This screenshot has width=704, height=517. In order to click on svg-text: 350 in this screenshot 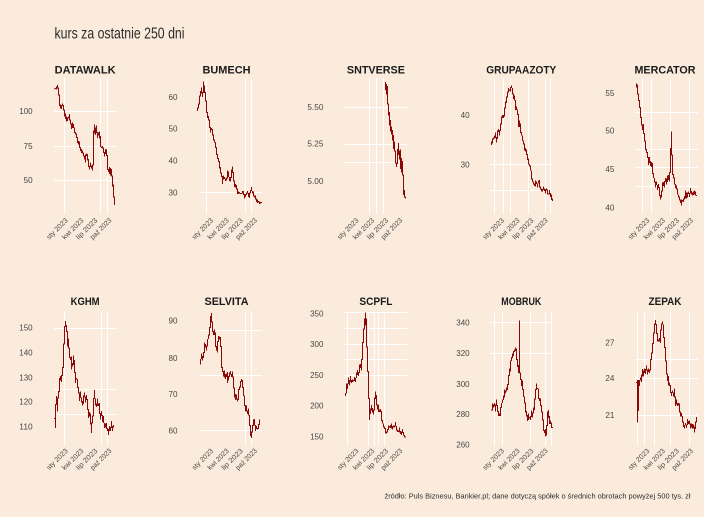, I will do `click(317, 313)`.